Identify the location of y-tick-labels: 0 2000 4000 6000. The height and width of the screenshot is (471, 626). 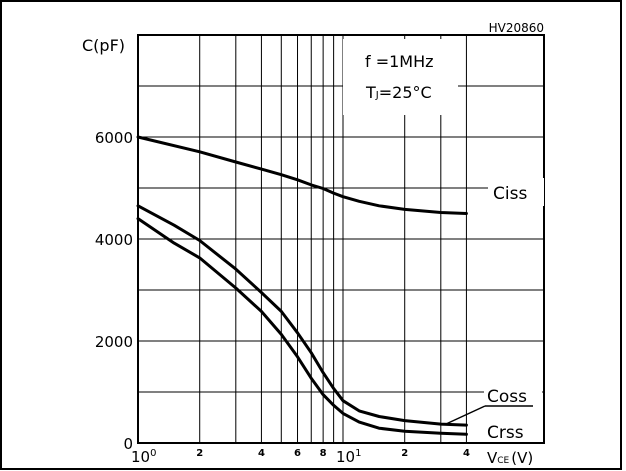
(114, 291).